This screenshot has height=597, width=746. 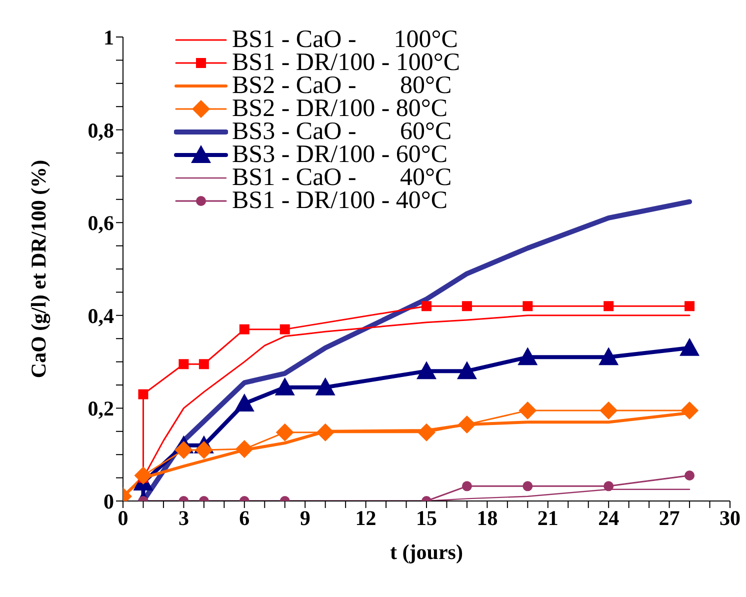 I want to click on x-axis-title: t (jours), so click(x=426, y=552).